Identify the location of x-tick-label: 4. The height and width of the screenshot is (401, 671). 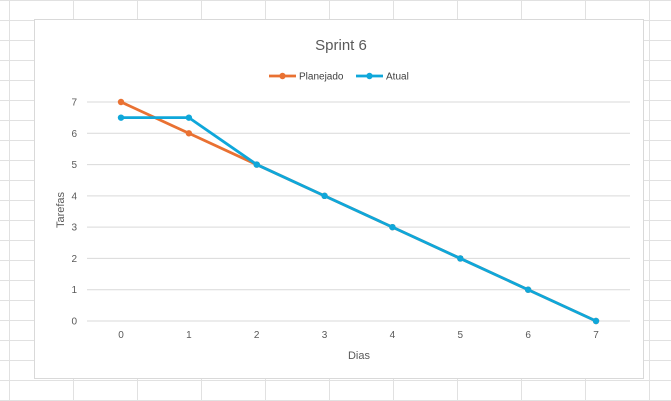
(393, 335).